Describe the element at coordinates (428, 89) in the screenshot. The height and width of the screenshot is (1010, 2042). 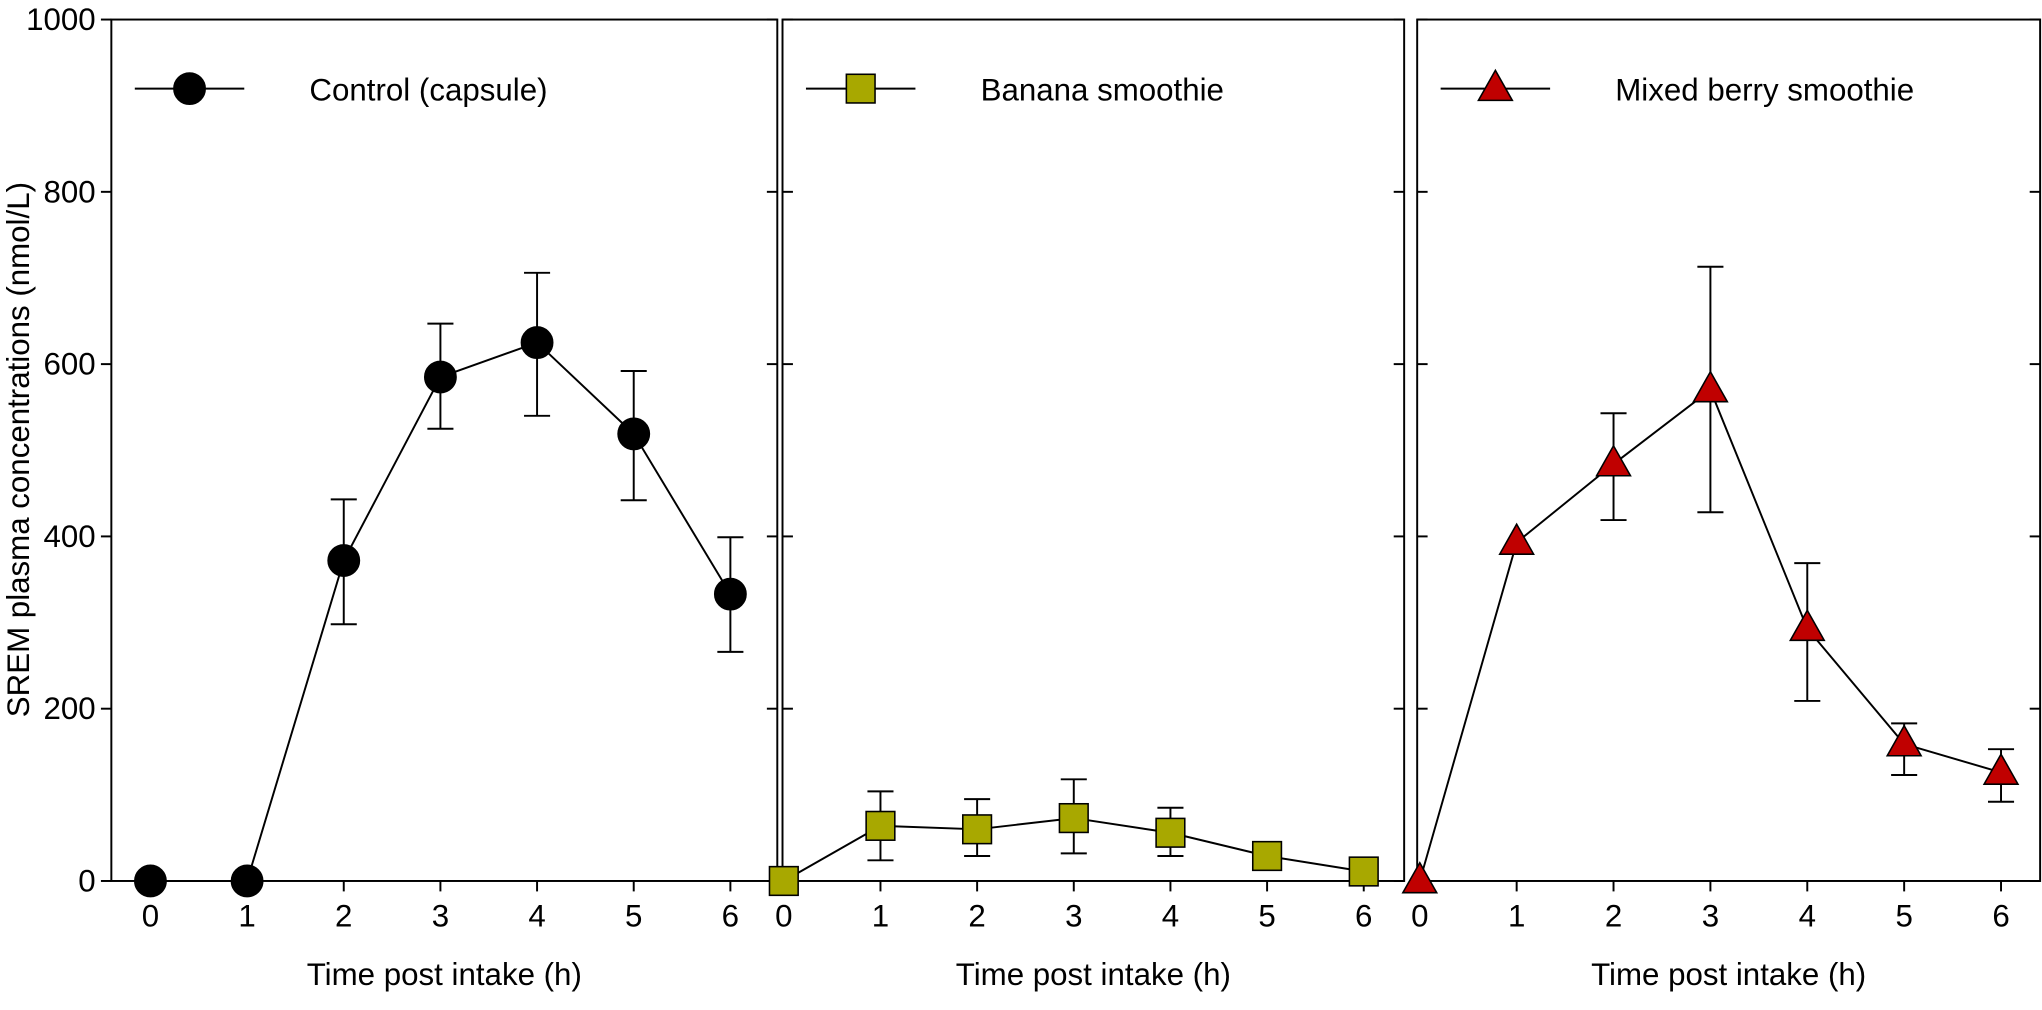
I see `legend-label: Control (capsule)` at that location.